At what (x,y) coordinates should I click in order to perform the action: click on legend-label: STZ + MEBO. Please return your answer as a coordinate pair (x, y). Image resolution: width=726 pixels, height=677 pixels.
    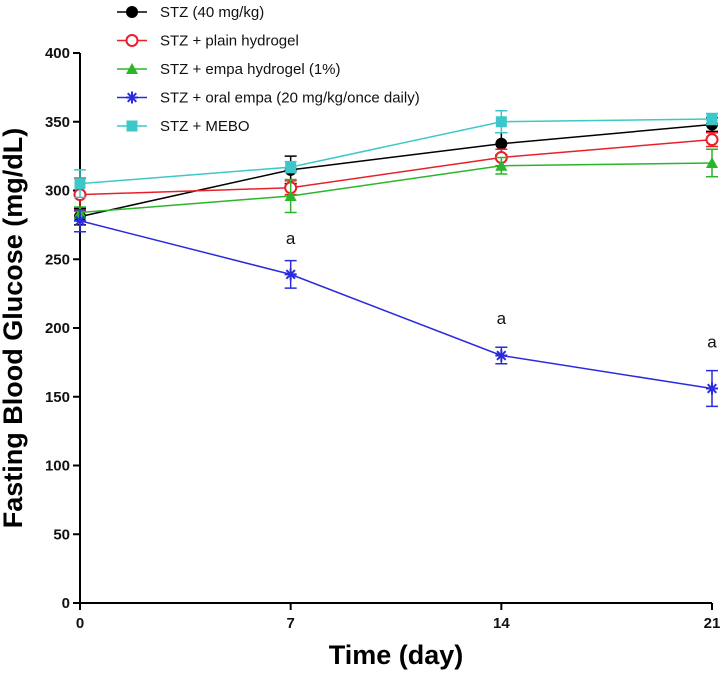
    Looking at the image, I should click on (205, 126).